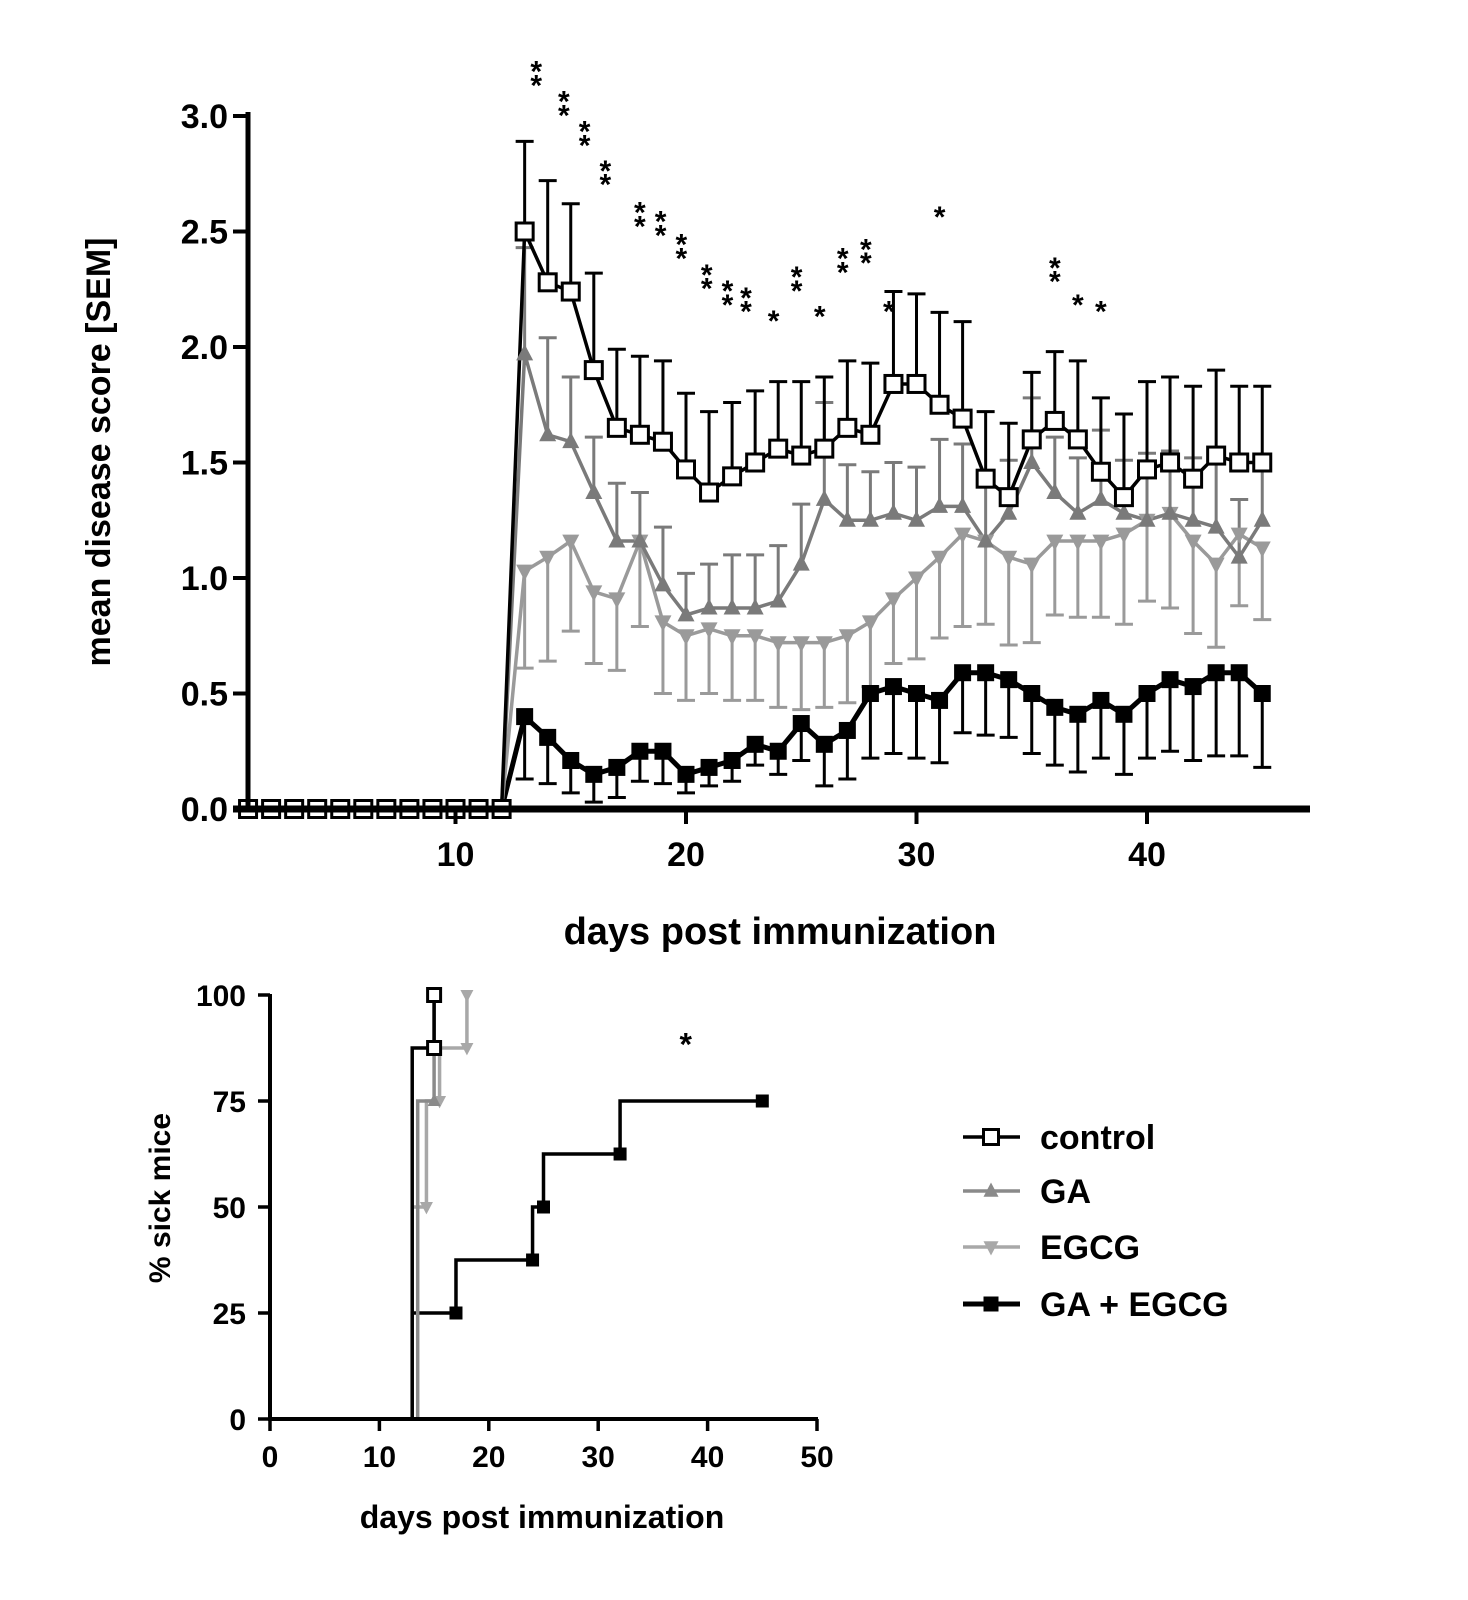 The width and height of the screenshot is (1468, 1600). What do you see at coordinates (1065, 1192) in the screenshot?
I see `legend-label: GA` at bounding box center [1065, 1192].